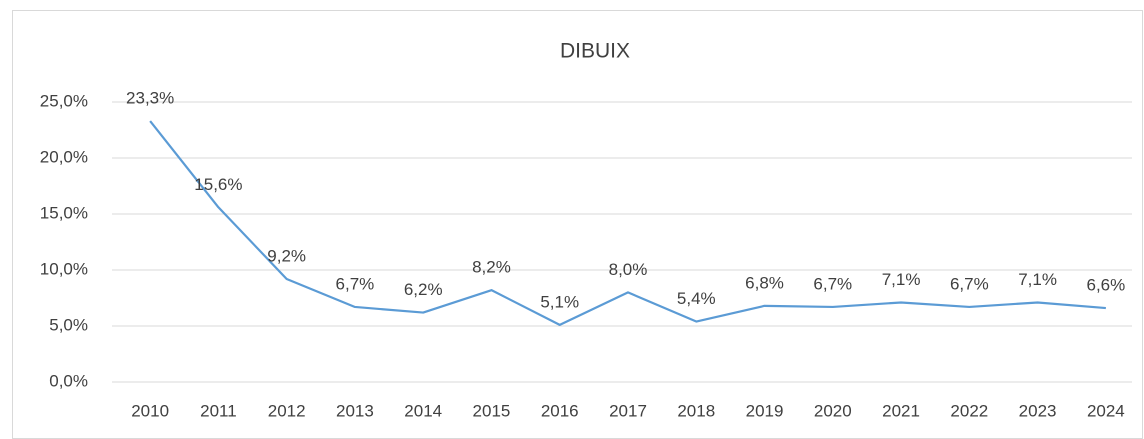  Describe the element at coordinates (491, 267) in the screenshot. I see `data-label: 8,2%` at that location.